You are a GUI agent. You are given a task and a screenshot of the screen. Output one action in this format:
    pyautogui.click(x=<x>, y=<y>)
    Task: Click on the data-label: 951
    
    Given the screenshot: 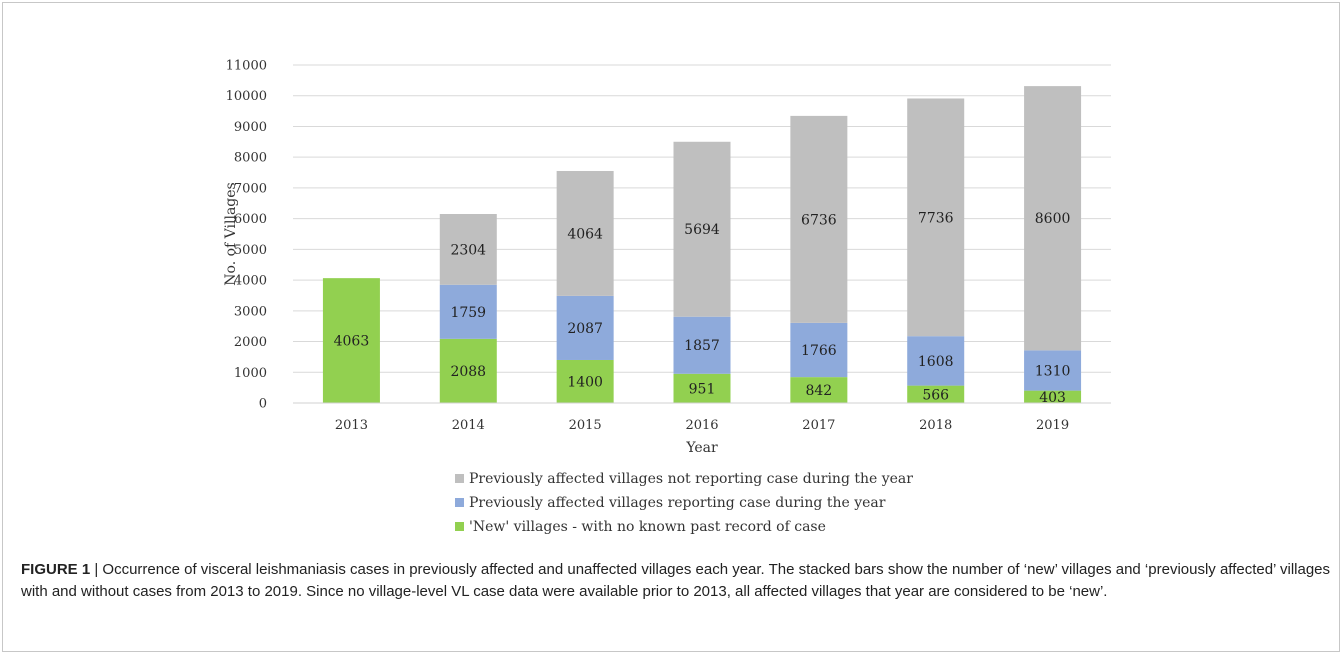 What is the action you would take?
    pyautogui.click(x=702, y=389)
    